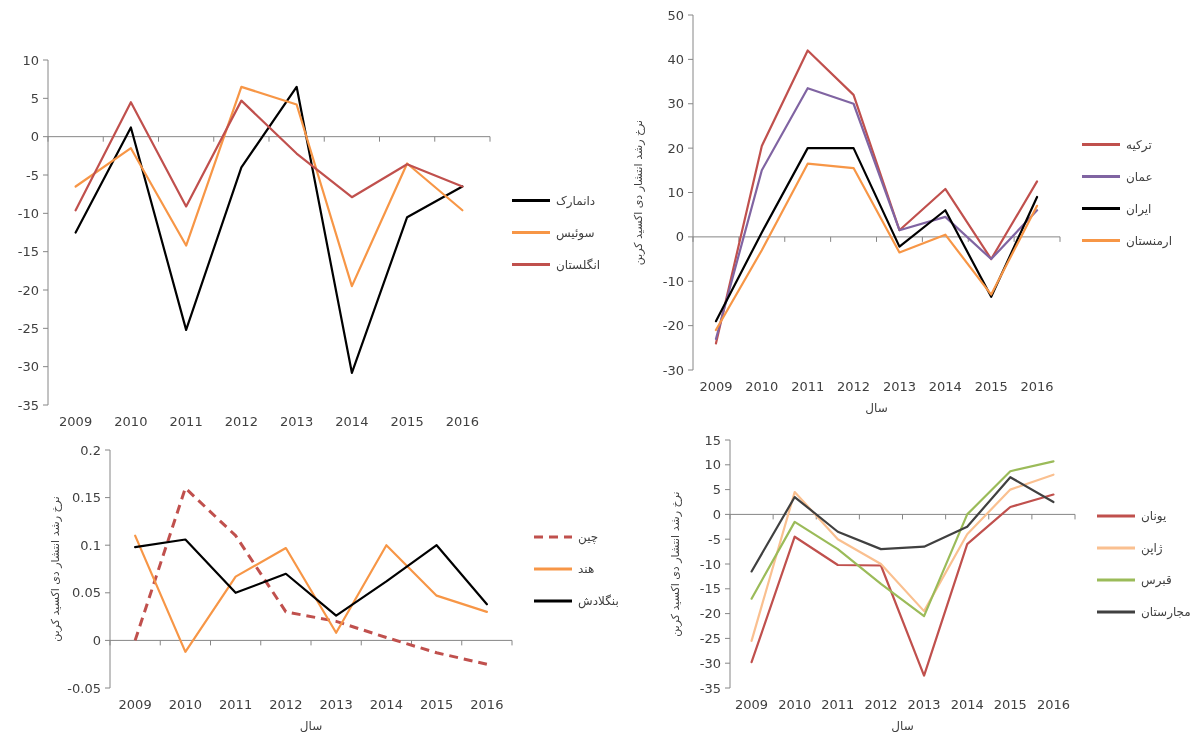 The width and height of the screenshot is (1195, 742). What do you see at coordinates (588, 537) in the screenshot?
I see `legend-label: چین` at bounding box center [588, 537].